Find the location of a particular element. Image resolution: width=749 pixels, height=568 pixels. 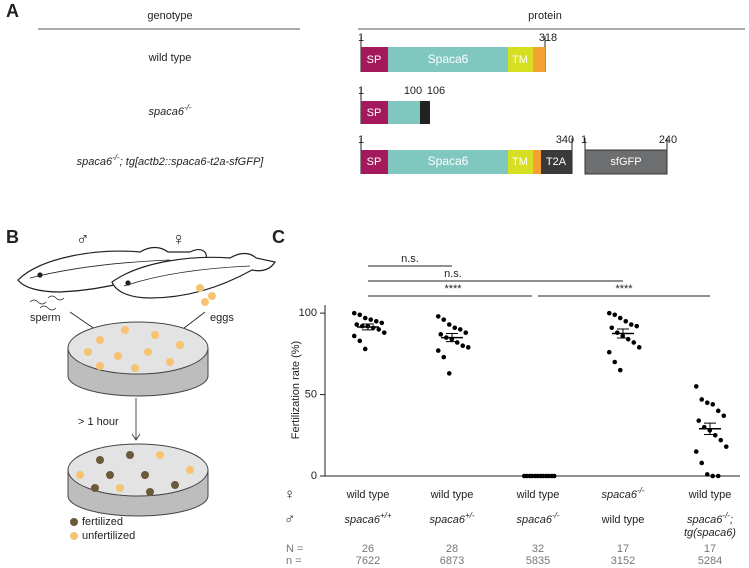

domain-label: sfGFP is located at coordinates (625, 162).